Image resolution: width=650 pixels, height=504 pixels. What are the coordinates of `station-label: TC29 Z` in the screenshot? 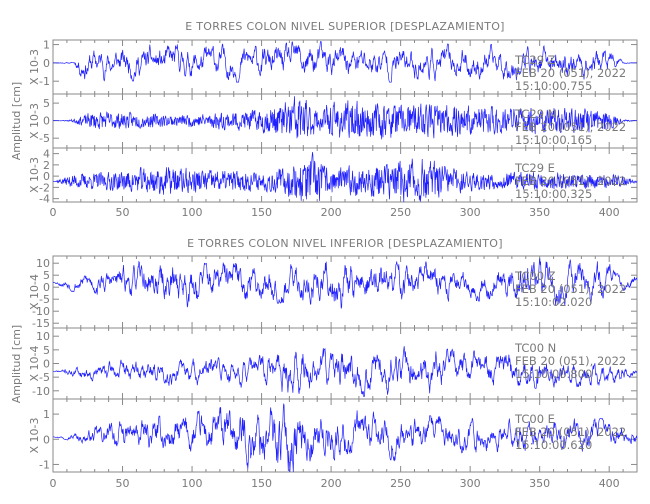 It's located at (535, 60).